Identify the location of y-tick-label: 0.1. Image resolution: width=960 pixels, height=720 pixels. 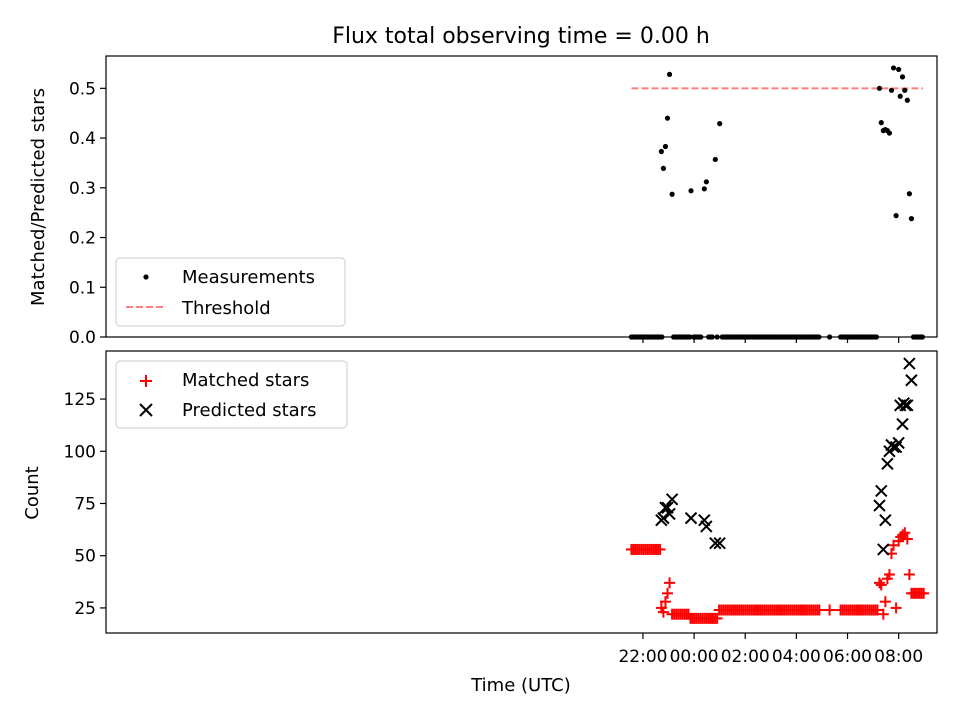
(82, 288).